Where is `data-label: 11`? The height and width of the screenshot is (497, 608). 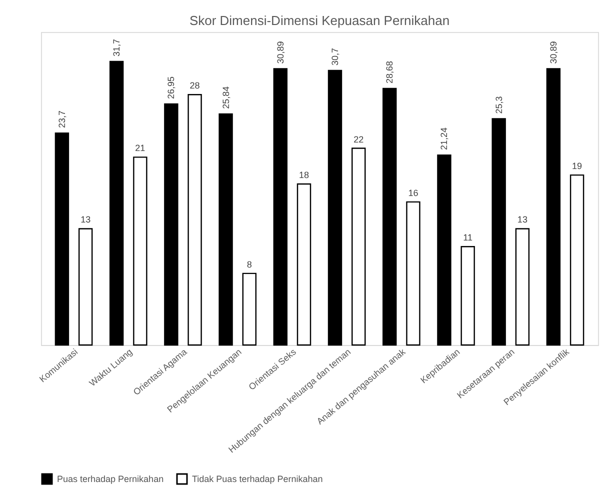
data-label: 11 is located at coordinates (467, 237).